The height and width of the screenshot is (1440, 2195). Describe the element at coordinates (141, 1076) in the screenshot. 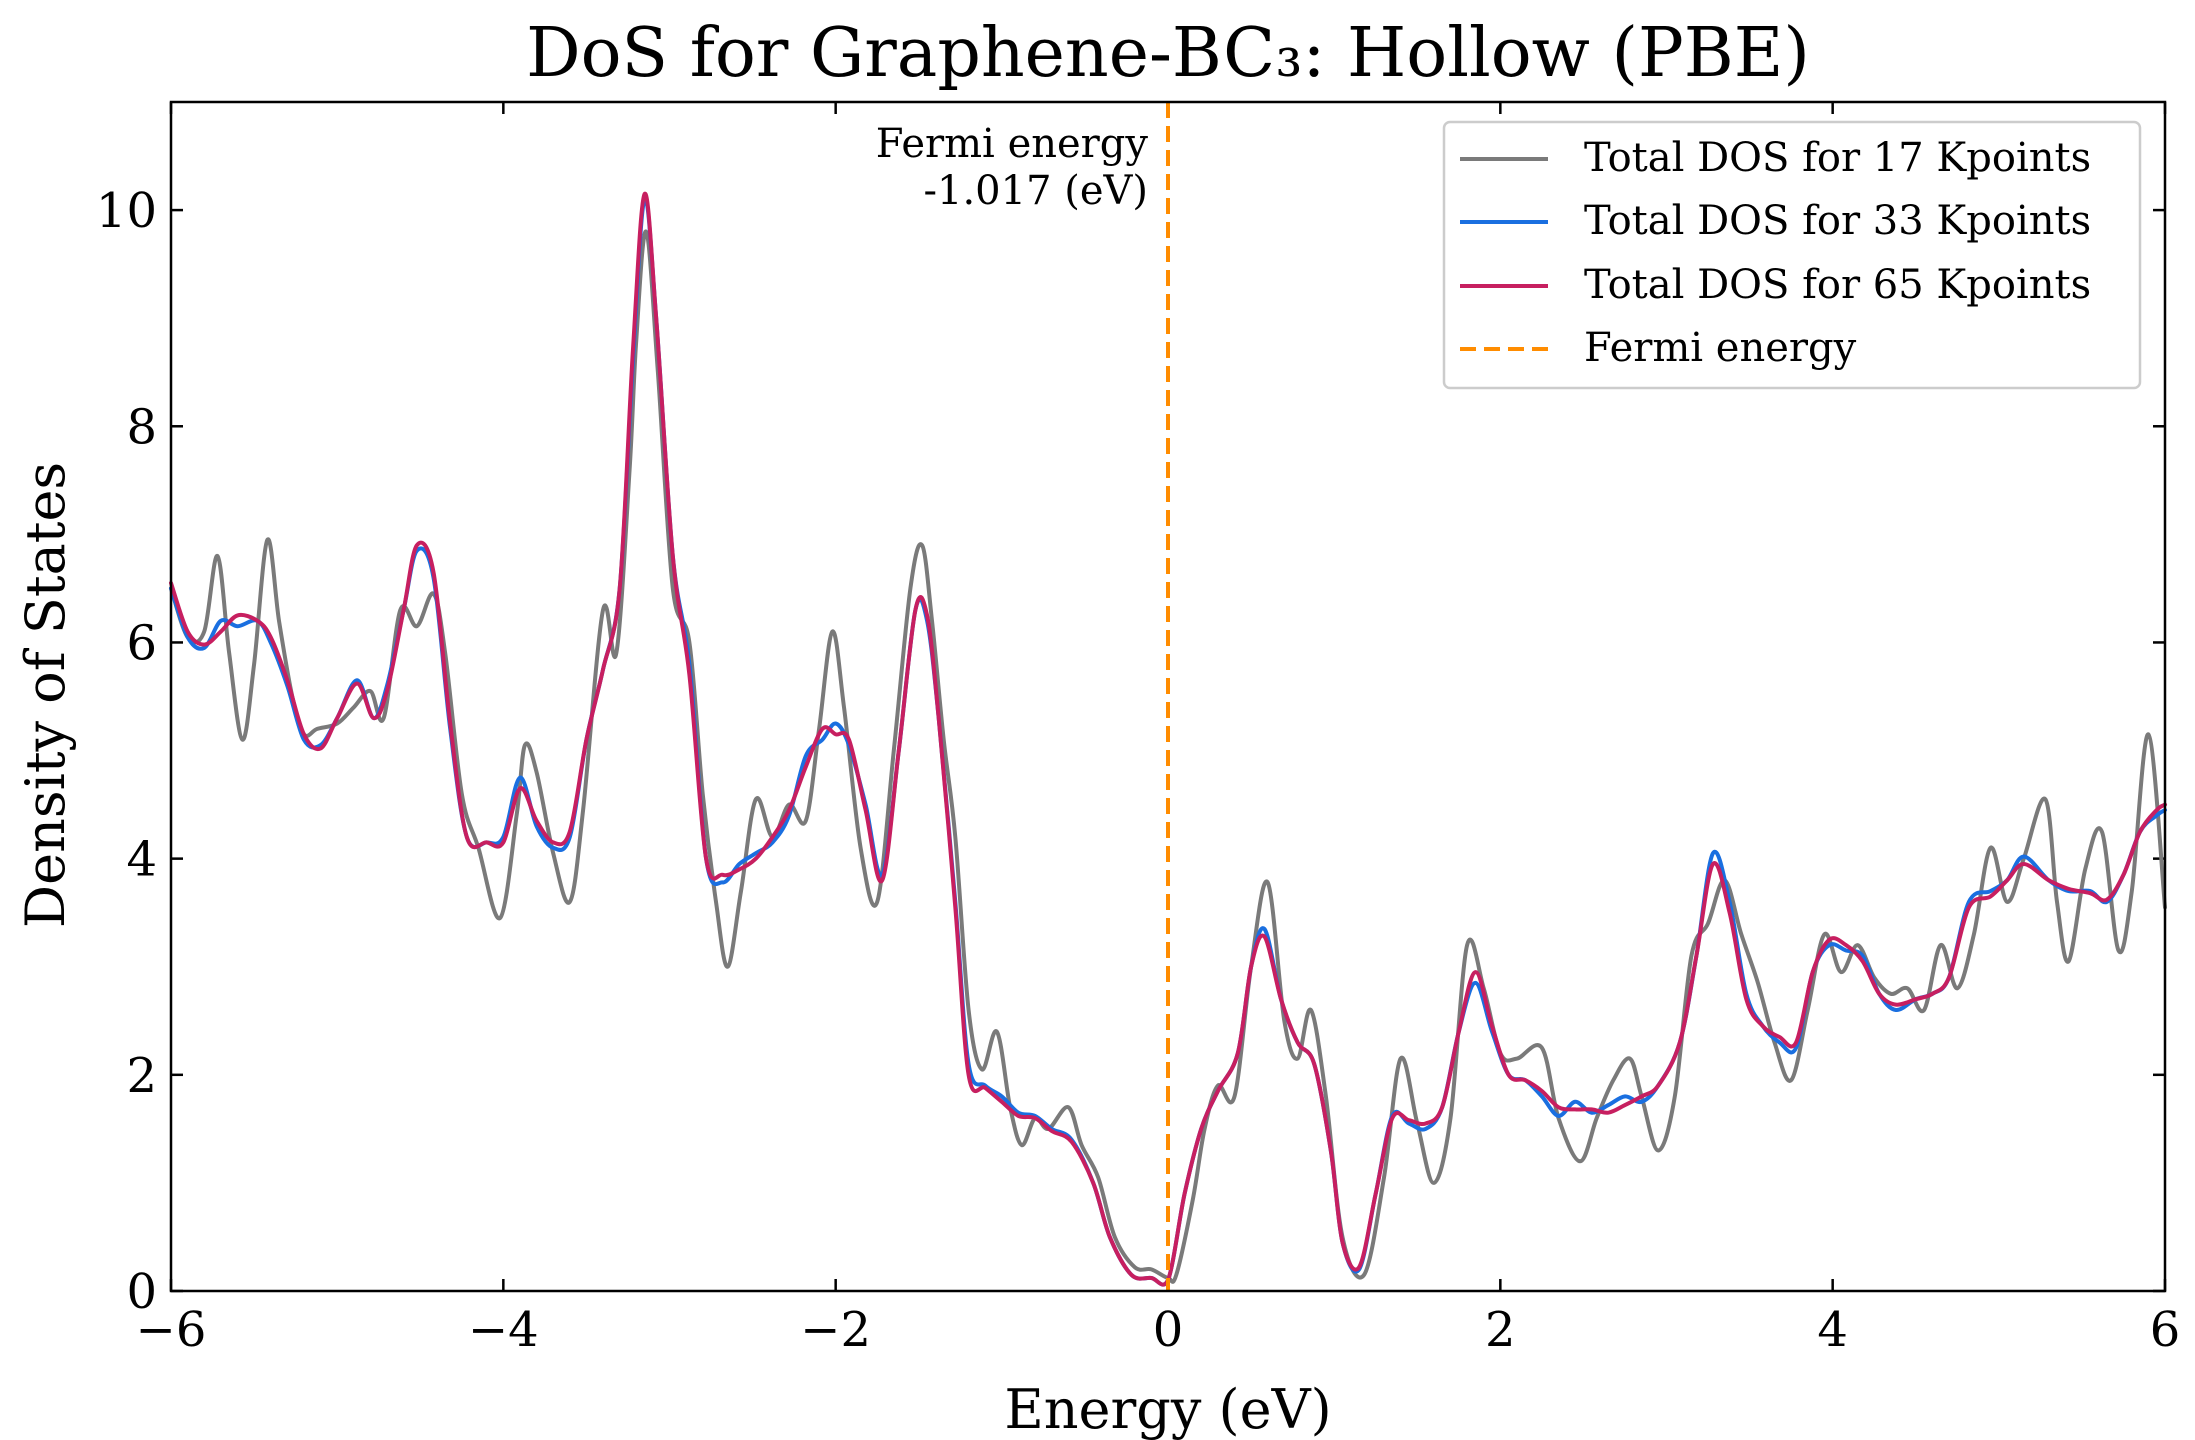

I see `y-tick-label: 2` at that location.